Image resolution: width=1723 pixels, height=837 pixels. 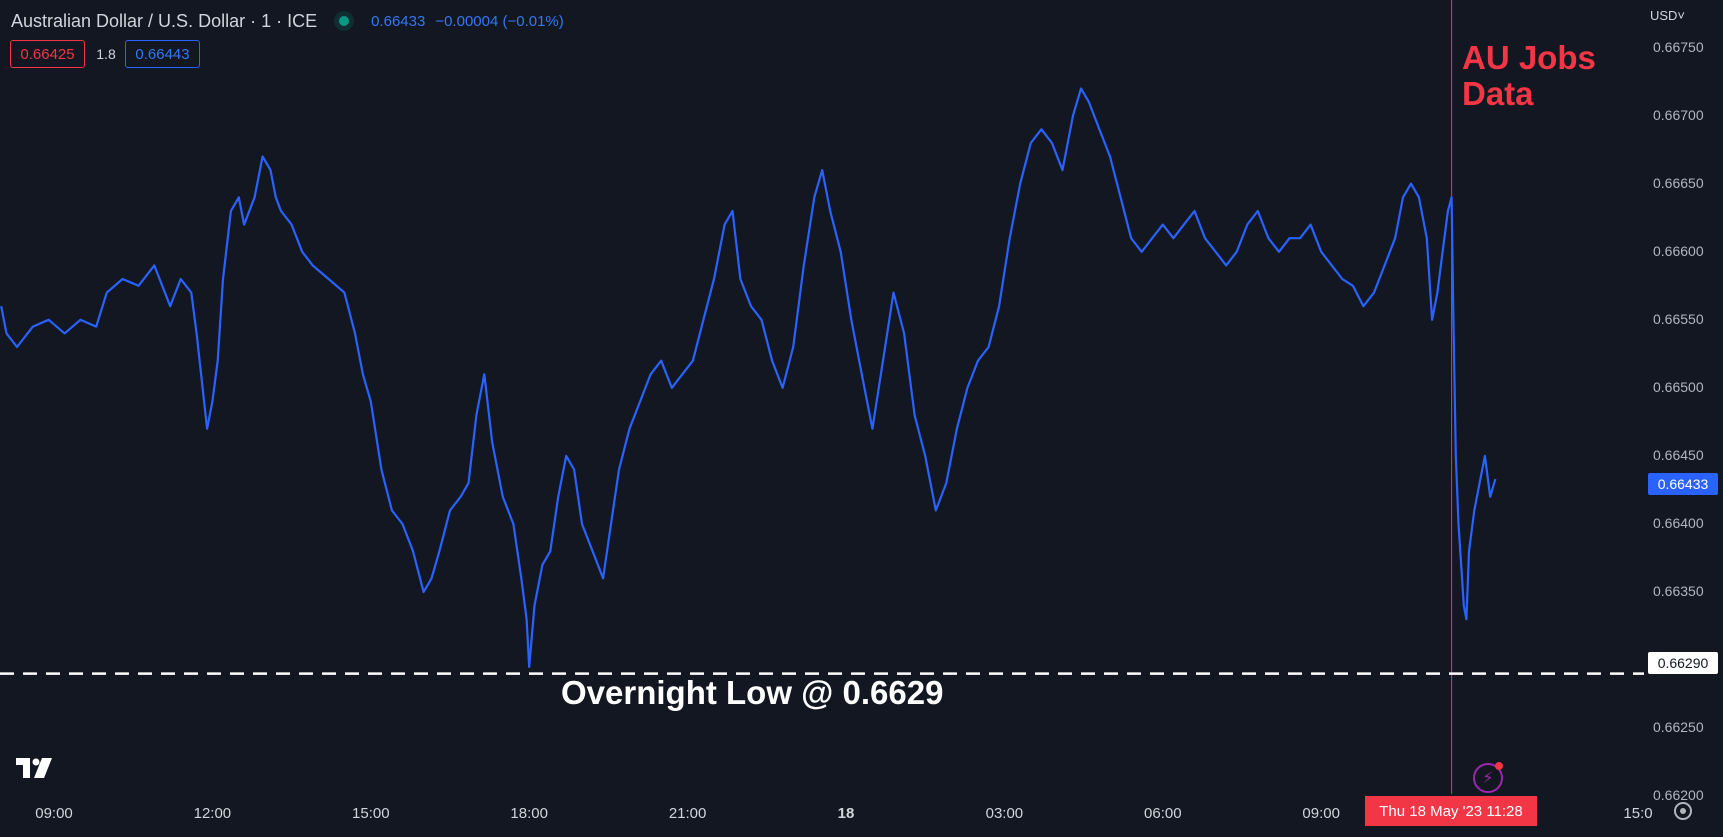 I want to click on y-tick-label: 0.66750, so click(x=1678, y=46).